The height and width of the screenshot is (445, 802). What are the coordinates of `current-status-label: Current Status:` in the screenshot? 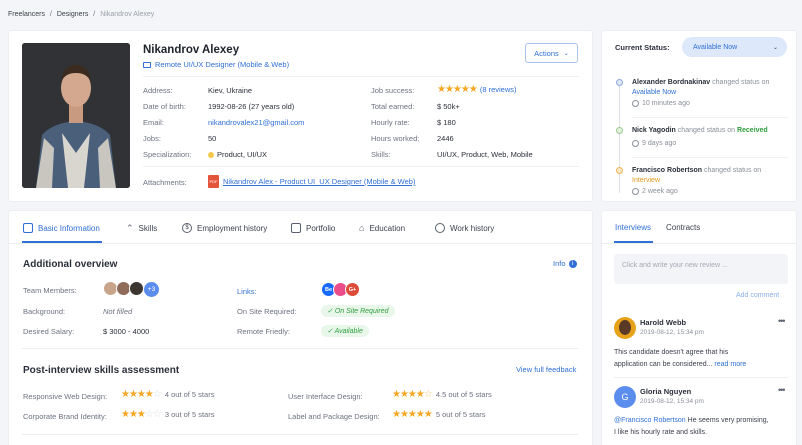 It's located at (642, 47).